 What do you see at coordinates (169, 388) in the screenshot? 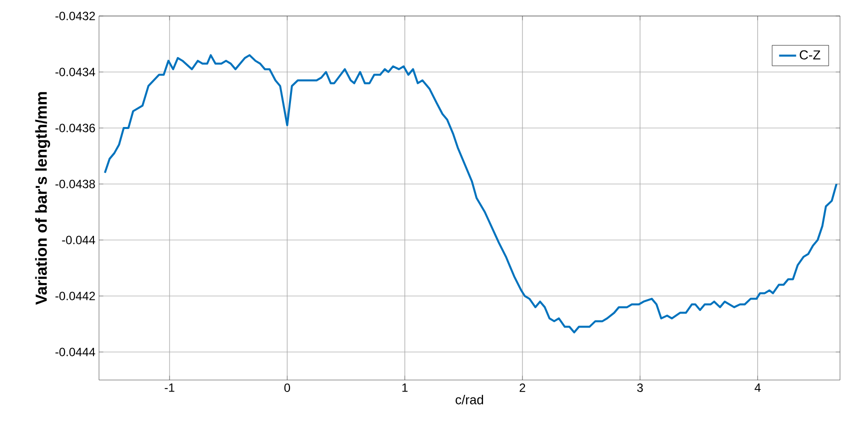
I see `x-tick-label: -1` at bounding box center [169, 388].